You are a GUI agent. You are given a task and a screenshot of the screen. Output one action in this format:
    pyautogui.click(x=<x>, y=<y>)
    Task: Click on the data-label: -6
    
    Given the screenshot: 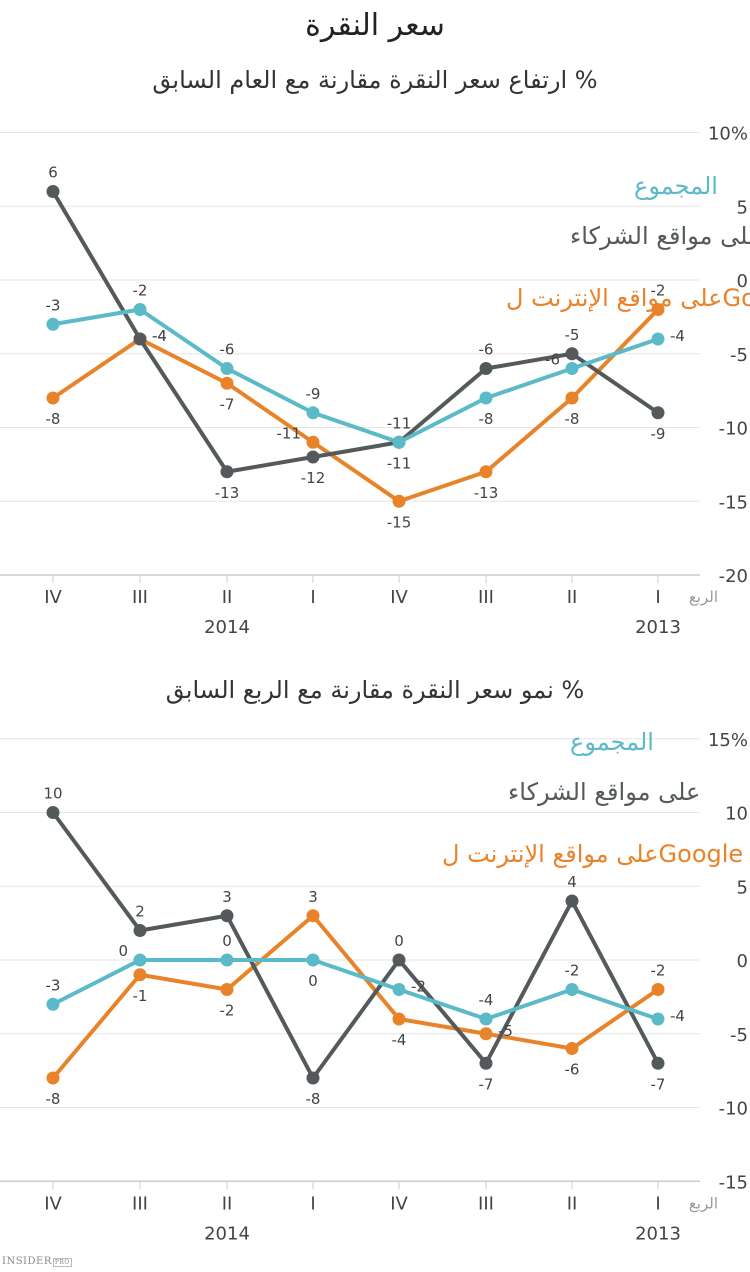 What is the action you would take?
    pyautogui.click(x=227, y=350)
    